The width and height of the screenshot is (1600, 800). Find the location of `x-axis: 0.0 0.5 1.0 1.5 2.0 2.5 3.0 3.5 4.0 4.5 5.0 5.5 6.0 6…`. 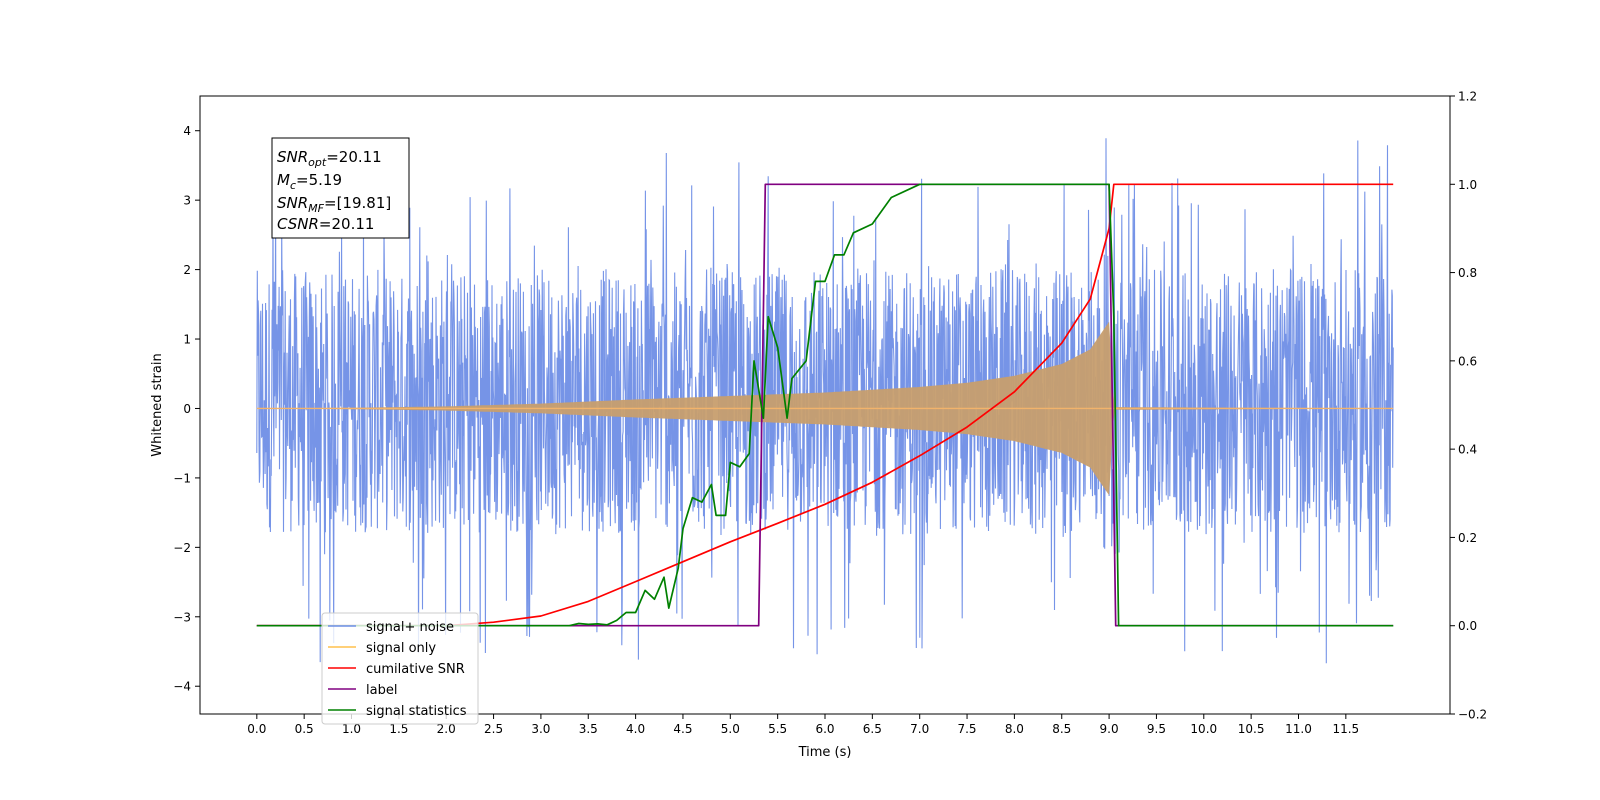

x-axis: 0.0 0.5 1.0 1.5 2.0 2.5 3.0 3.5 4.0 4.5 5.0 5.5 6.0 6… is located at coordinates (803, 725).